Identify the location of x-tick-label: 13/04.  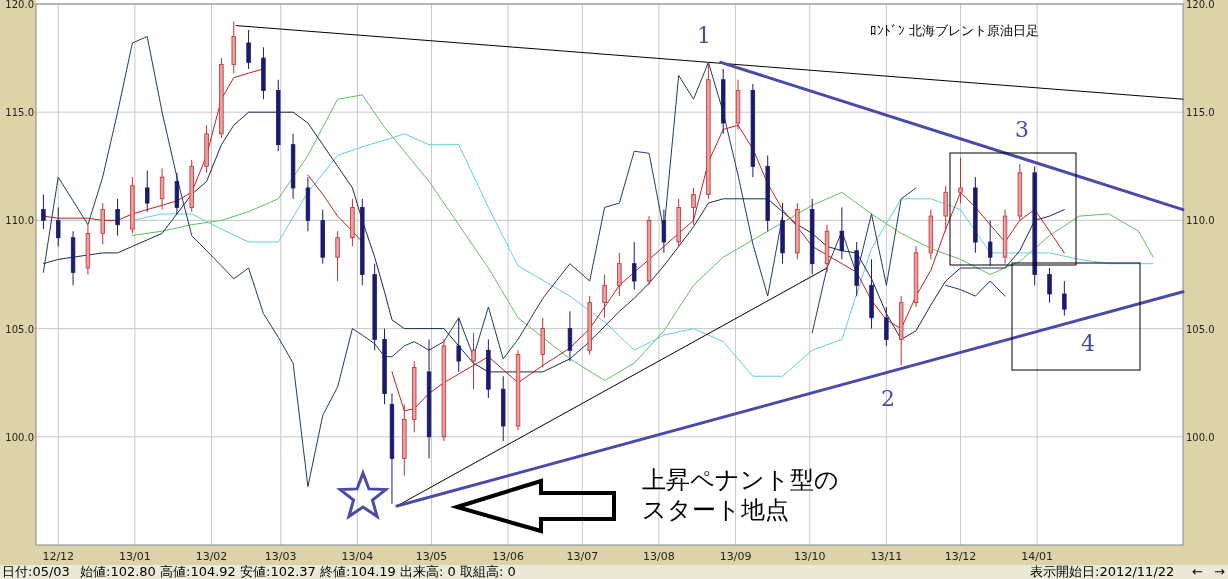
(357, 556).